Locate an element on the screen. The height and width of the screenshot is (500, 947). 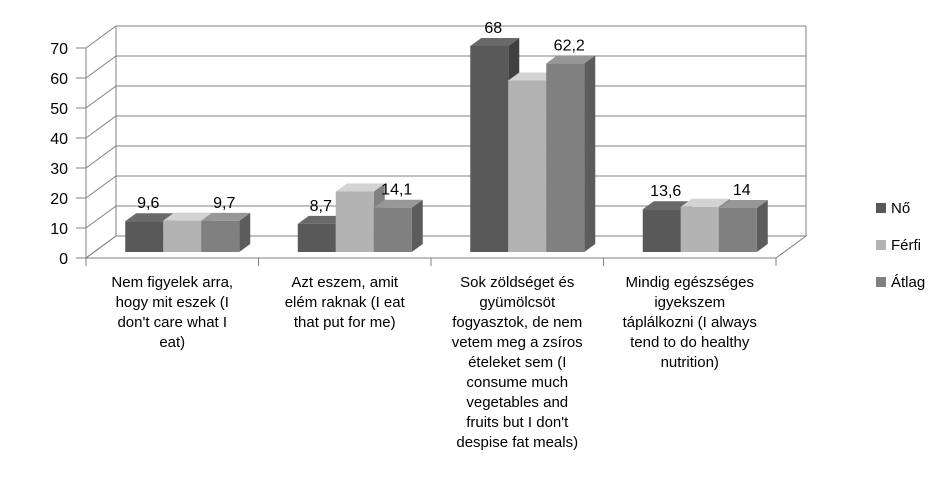
category-label-line: elém raknak (I eat is located at coordinates (345, 302).